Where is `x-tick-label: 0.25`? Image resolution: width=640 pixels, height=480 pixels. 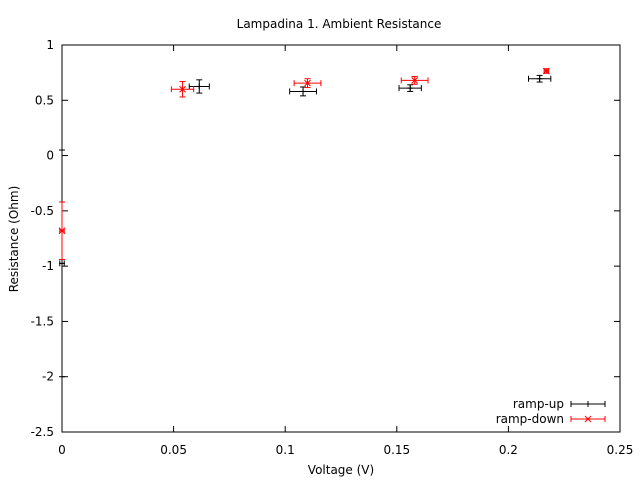 x-tick-label: 0.25 is located at coordinates (620, 450).